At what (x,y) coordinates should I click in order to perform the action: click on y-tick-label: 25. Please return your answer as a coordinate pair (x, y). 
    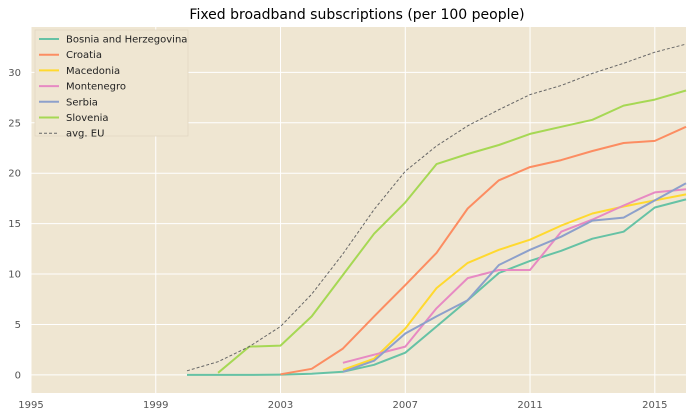
    Looking at the image, I should click on (14, 123).